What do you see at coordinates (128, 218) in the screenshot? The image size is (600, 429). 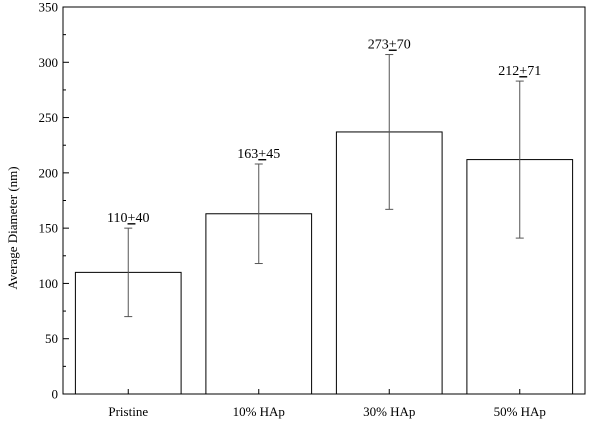 I see `data-label: 110+40` at bounding box center [128, 218].